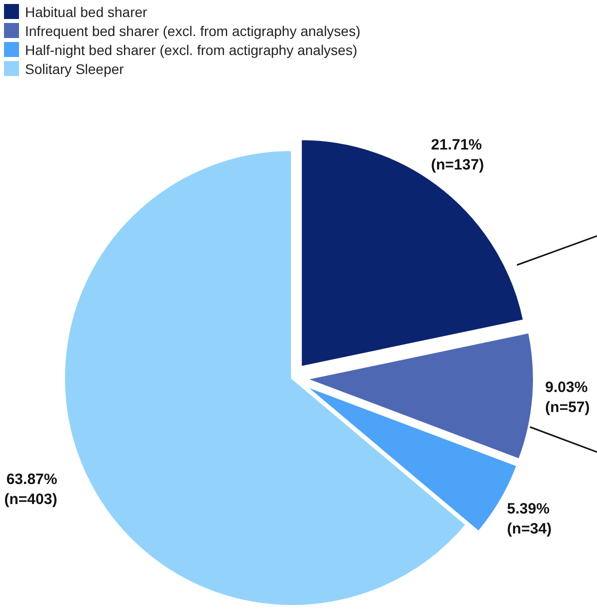 Image resolution: width=597 pixels, height=615 pixels. I want to click on data-label: 9.03% (n=57), so click(567, 397).